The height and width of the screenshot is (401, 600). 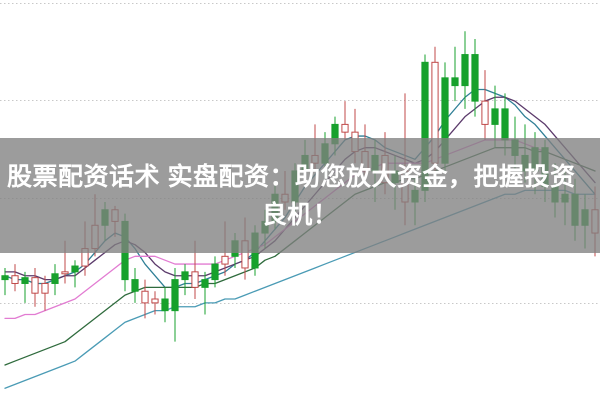 I want to click on promo-text-line-1: 股票配资话术 实盘配资：助您放大资金，把握投资, so click(x=291, y=176).